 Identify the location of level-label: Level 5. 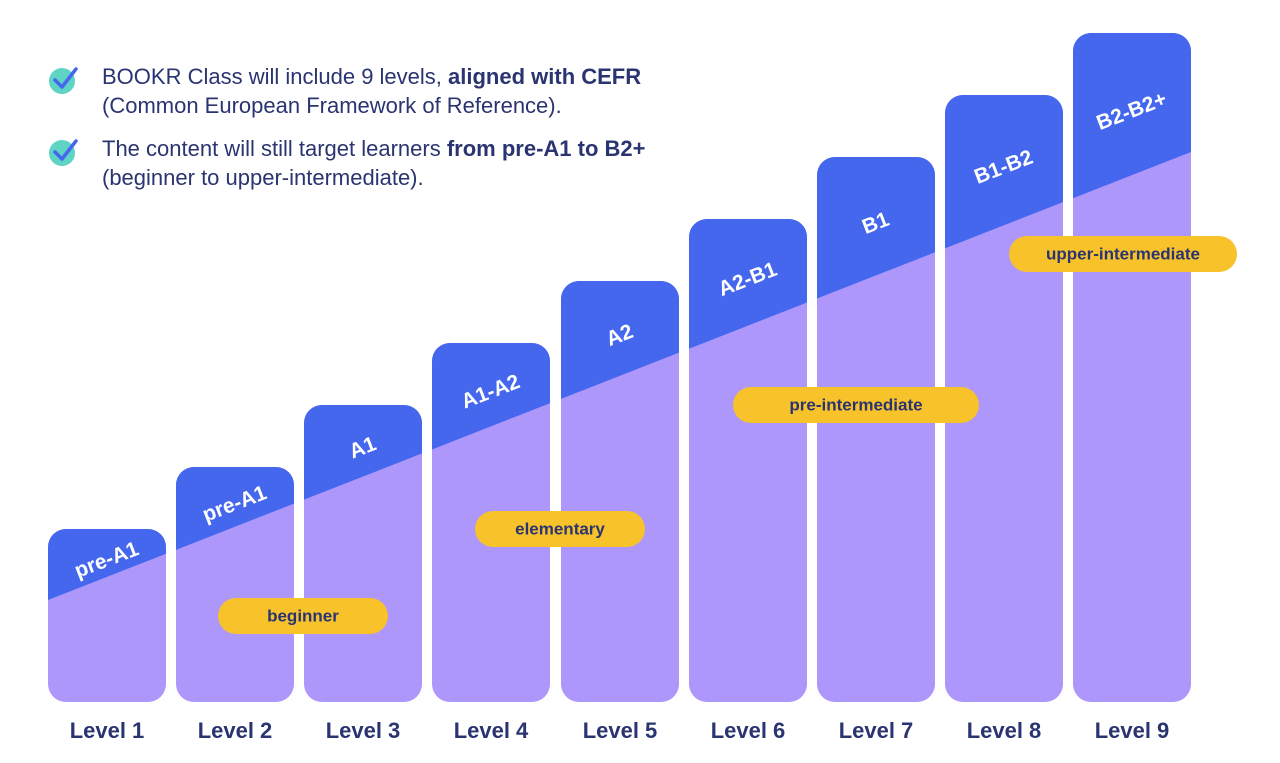
(620, 730).